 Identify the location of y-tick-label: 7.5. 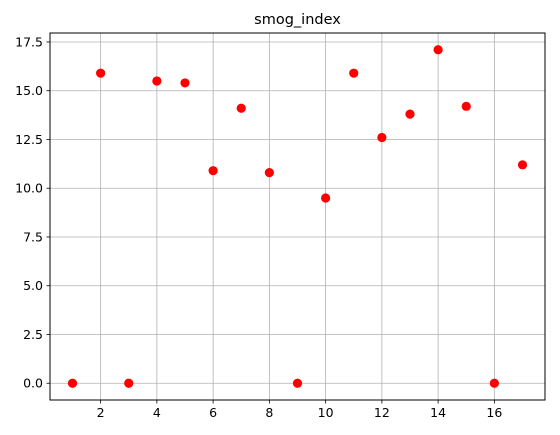
(33, 236).